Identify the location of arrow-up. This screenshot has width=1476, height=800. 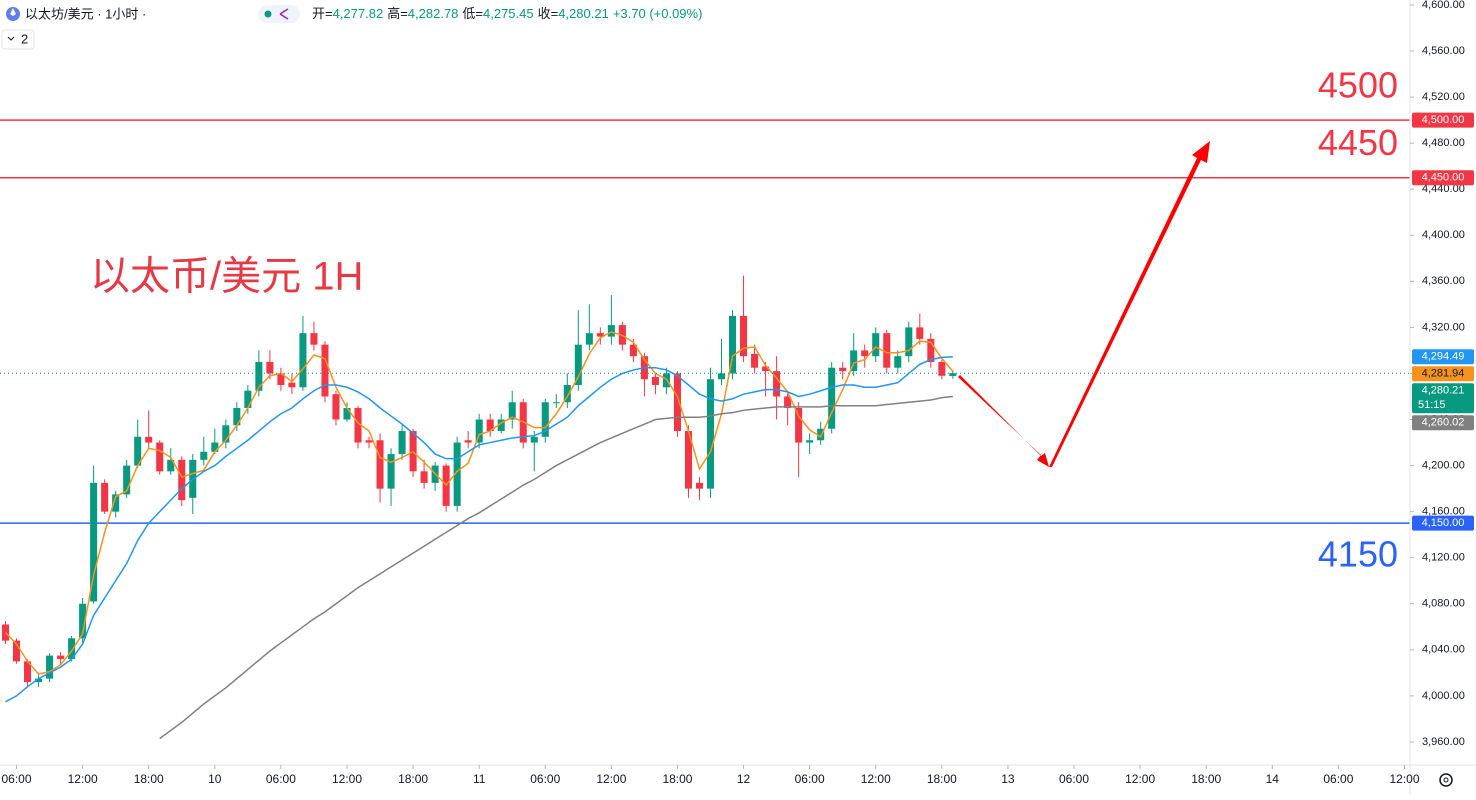
(1129, 304).